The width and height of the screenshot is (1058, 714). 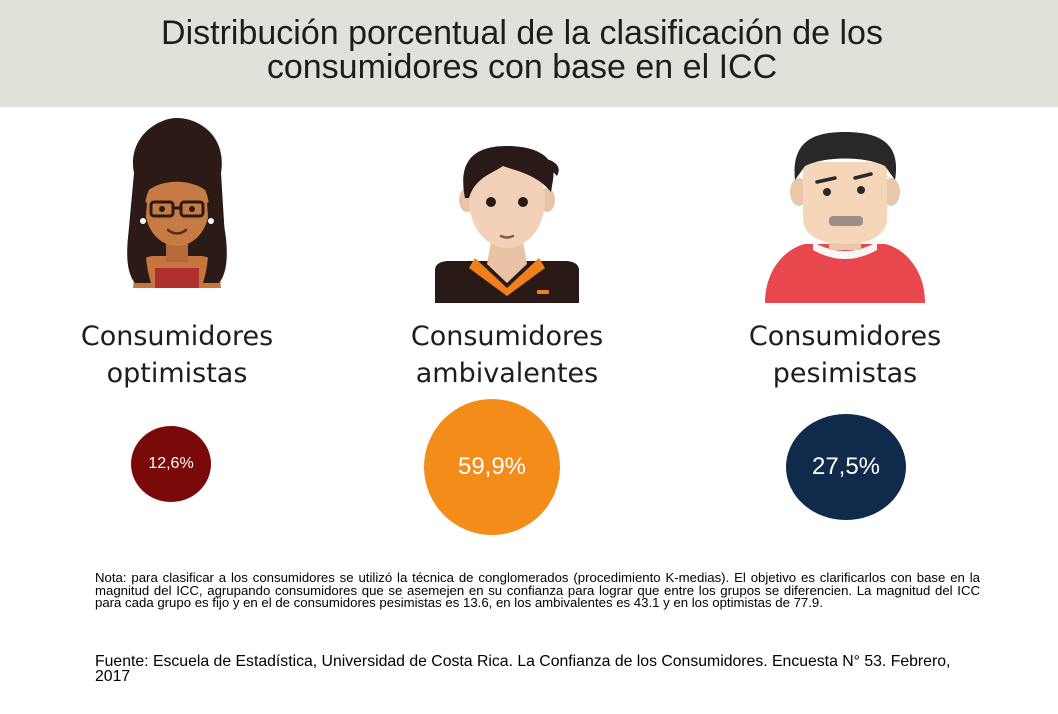 I want to click on value-bubble-optimistas: 12,6%, so click(x=171, y=464).